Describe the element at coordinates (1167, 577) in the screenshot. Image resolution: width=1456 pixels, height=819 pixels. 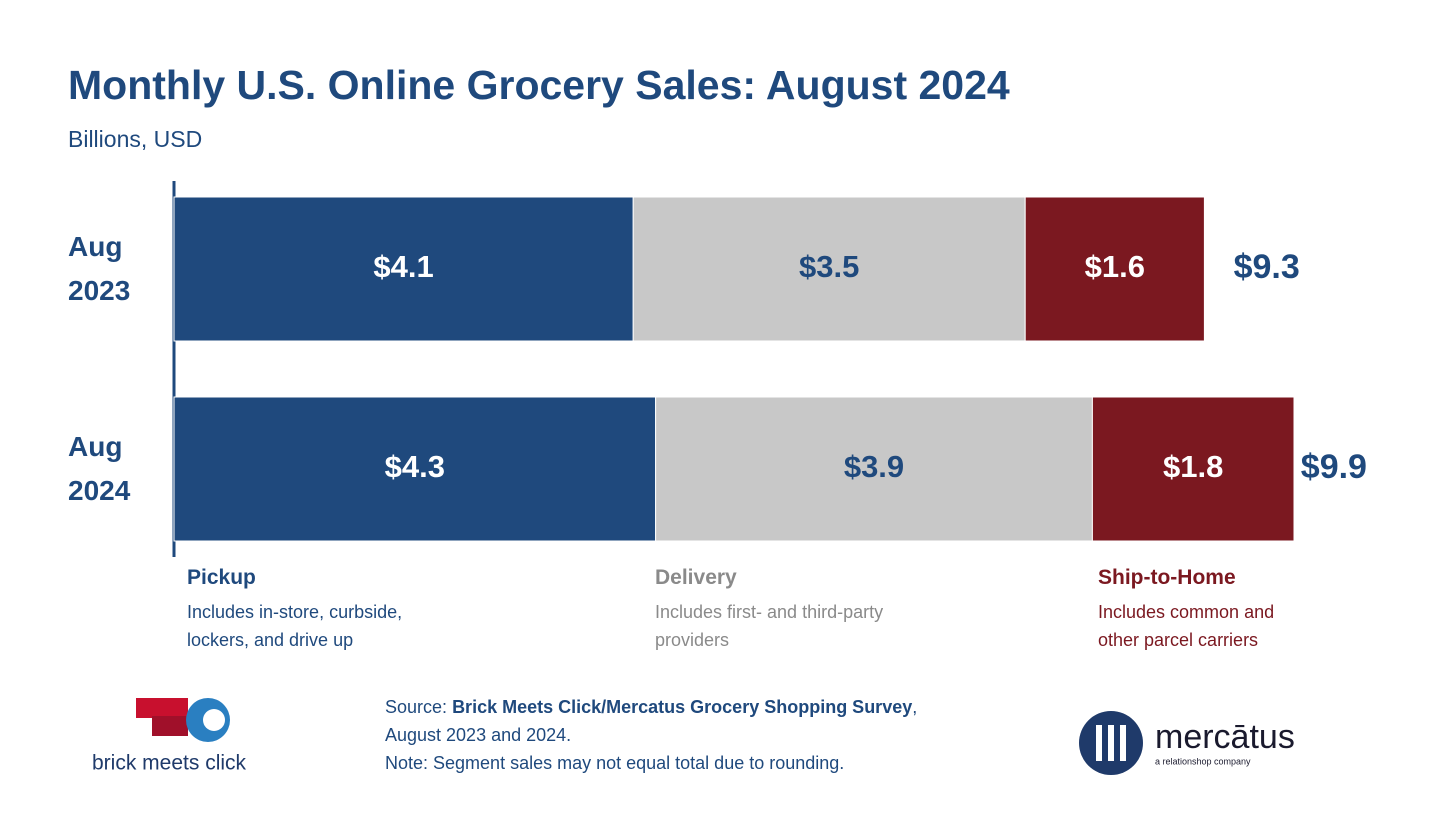
I see `legend-title: Ship-to-Home` at that location.